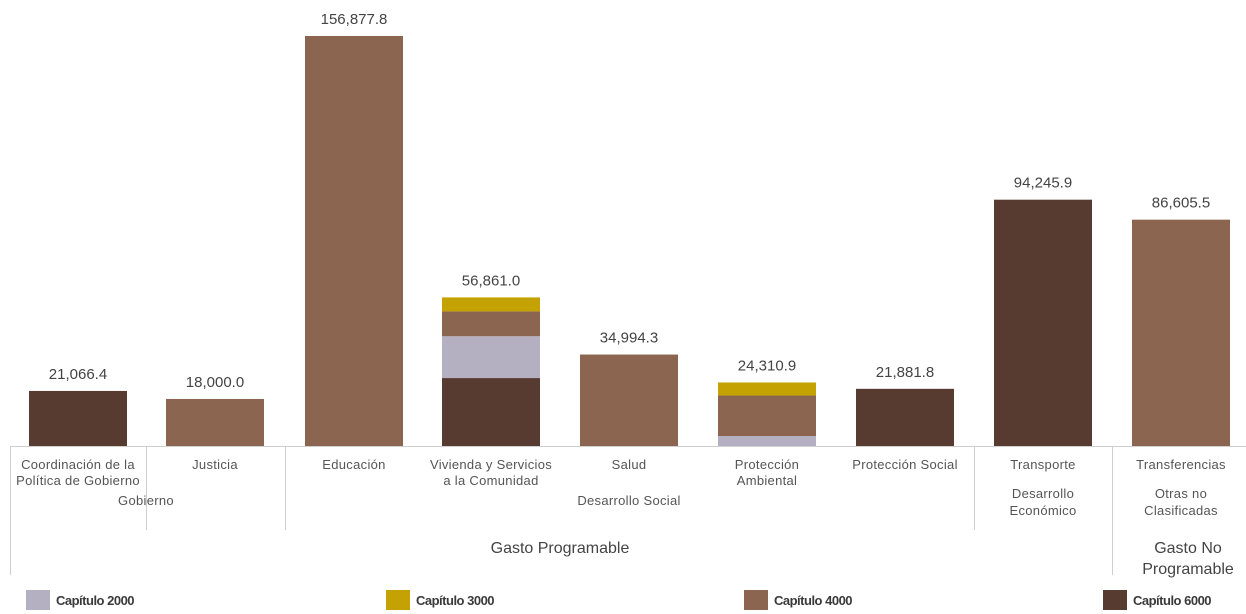  I want to click on group-label: Gobierno, so click(146, 500).